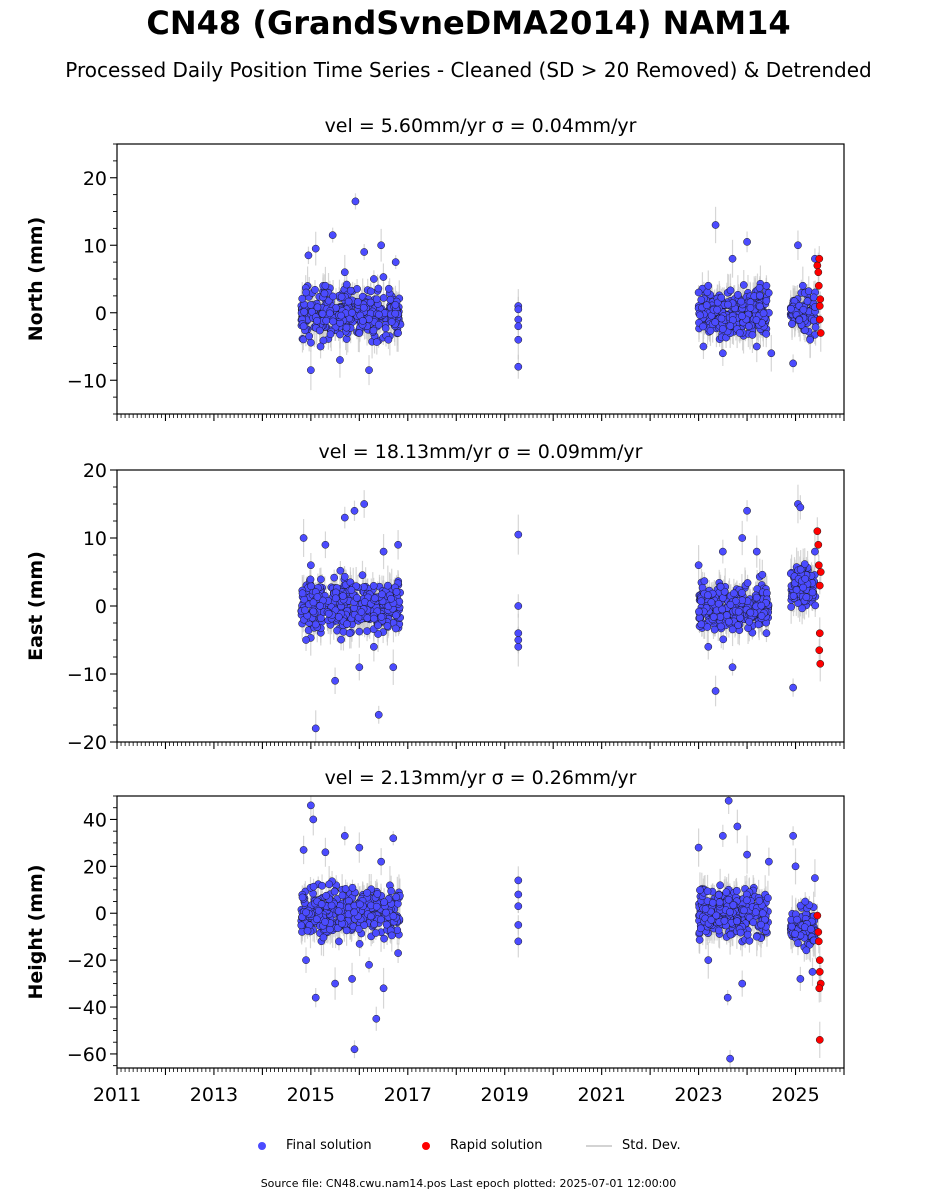 The height and width of the screenshot is (1200, 937). I want to click on plot-area, so click(561, 613).